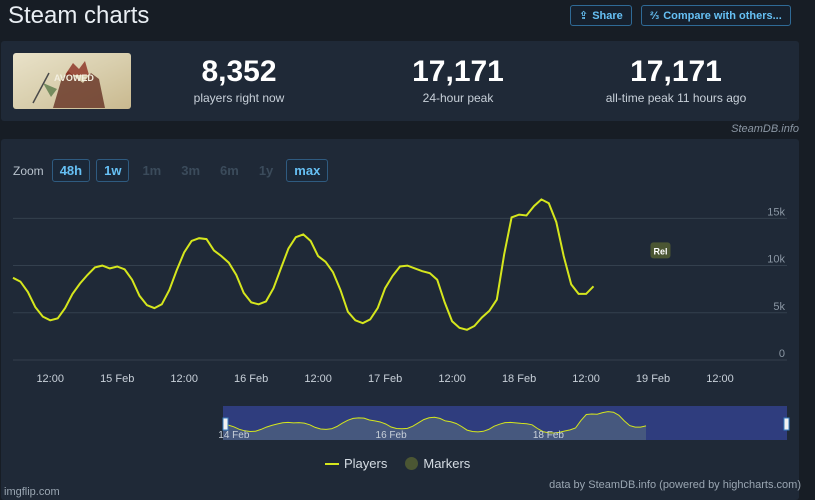  I want to click on markers-legend-swatch, so click(412, 463).